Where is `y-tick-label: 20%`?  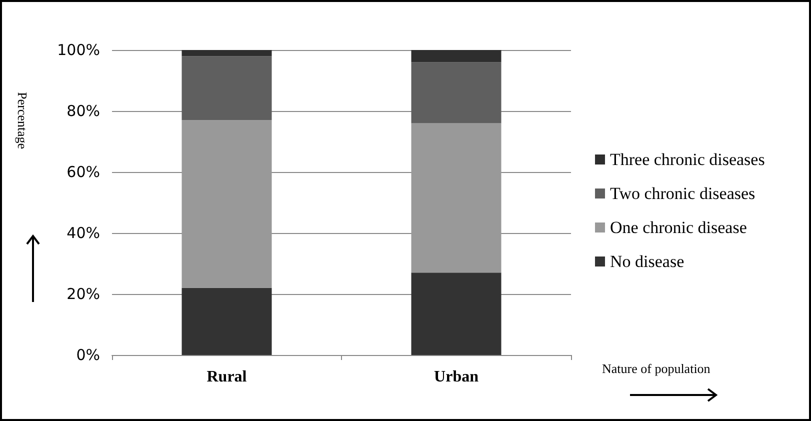 y-tick-label: 20% is located at coordinates (83, 294).